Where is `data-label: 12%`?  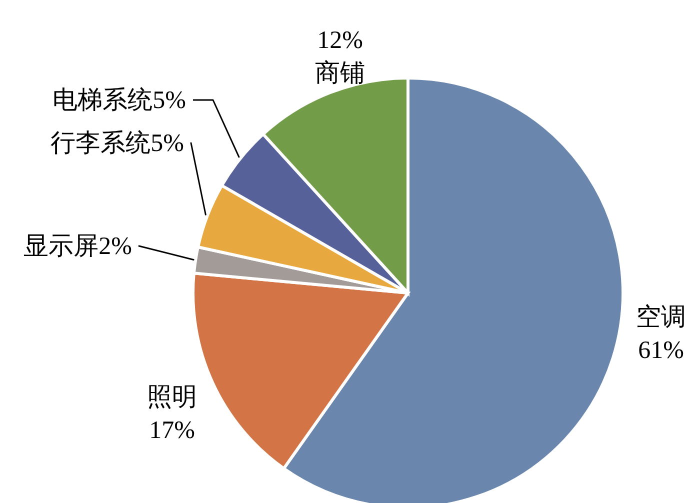
data-label: 12% is located at coordinates (340, 40).